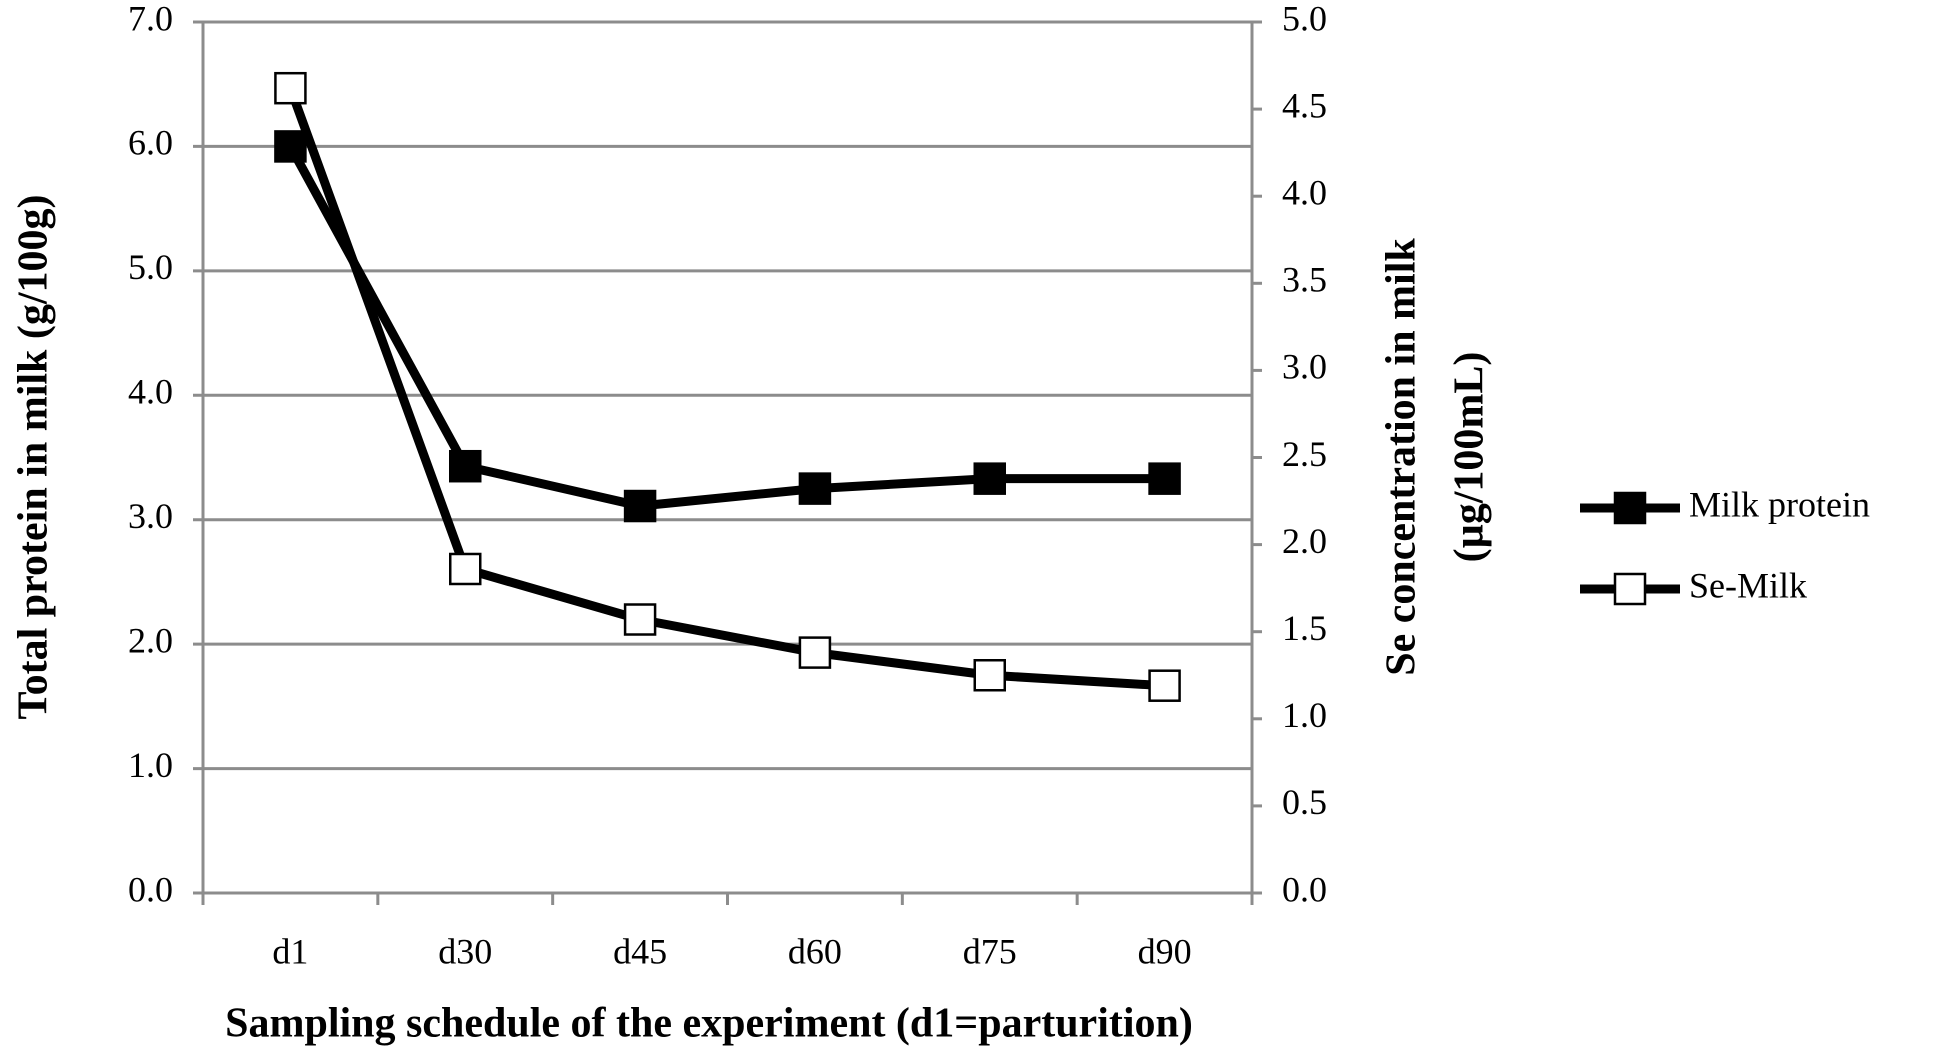 The image size is (1933, 1060). Describe the element at coordinates (1304, 628) in the screenshot. I see `y2-tick-label: 1.5` at that location.